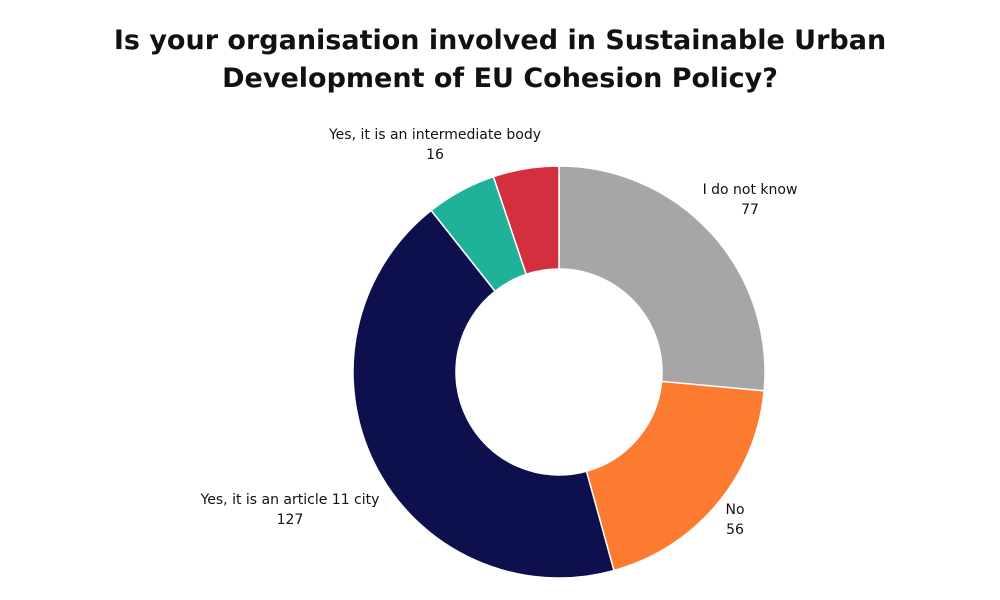  Describe the element at coordinates (735, 520) in the screenshot. I see `slice-label-no: No 56` at that location.